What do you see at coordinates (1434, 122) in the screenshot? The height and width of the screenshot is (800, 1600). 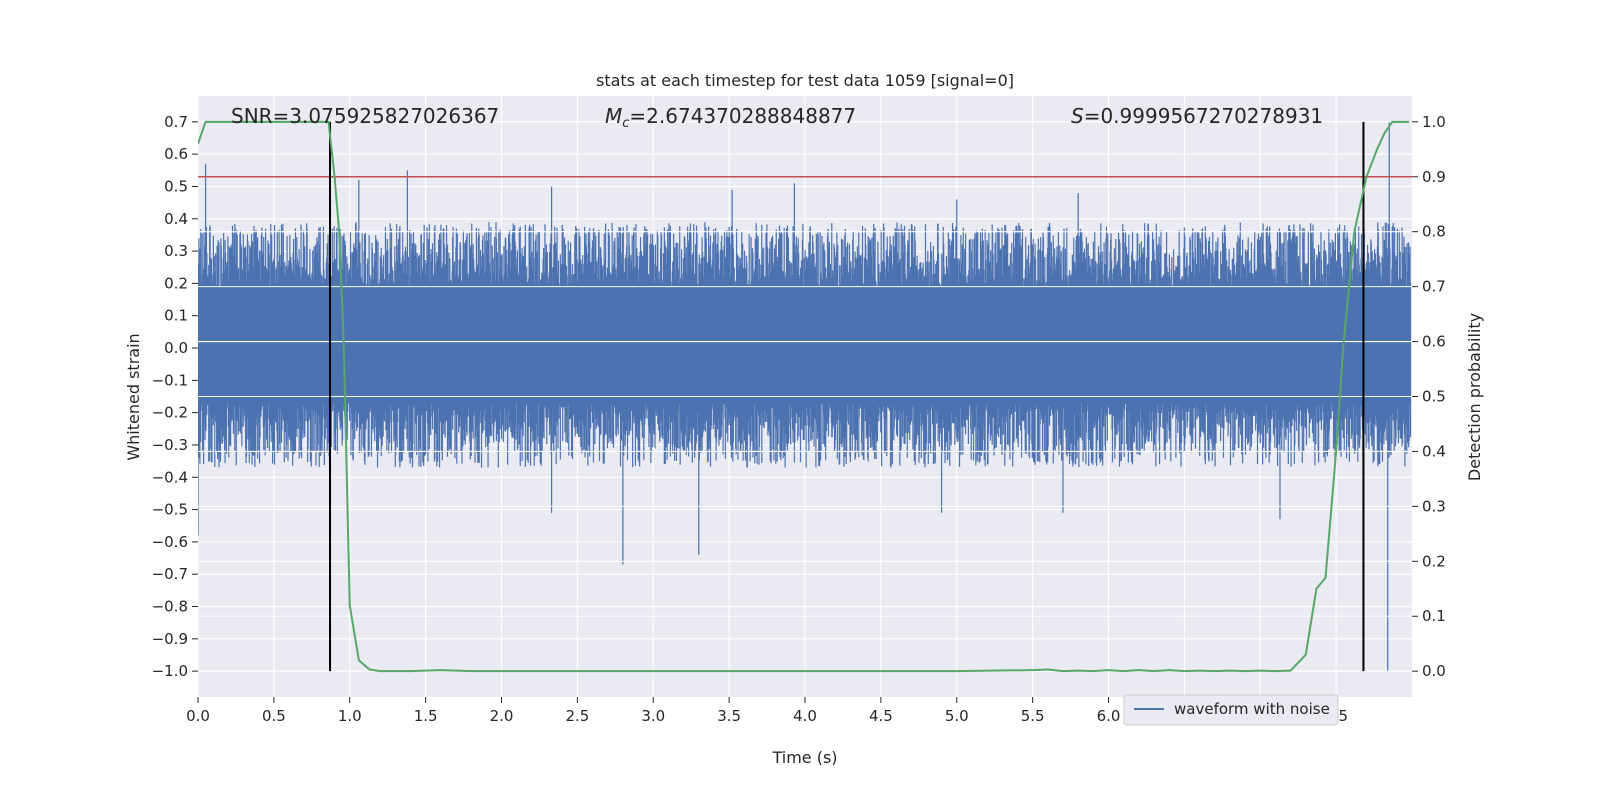 I see `y2-tick-label: 1.0` at bounding box center [1434, 122].